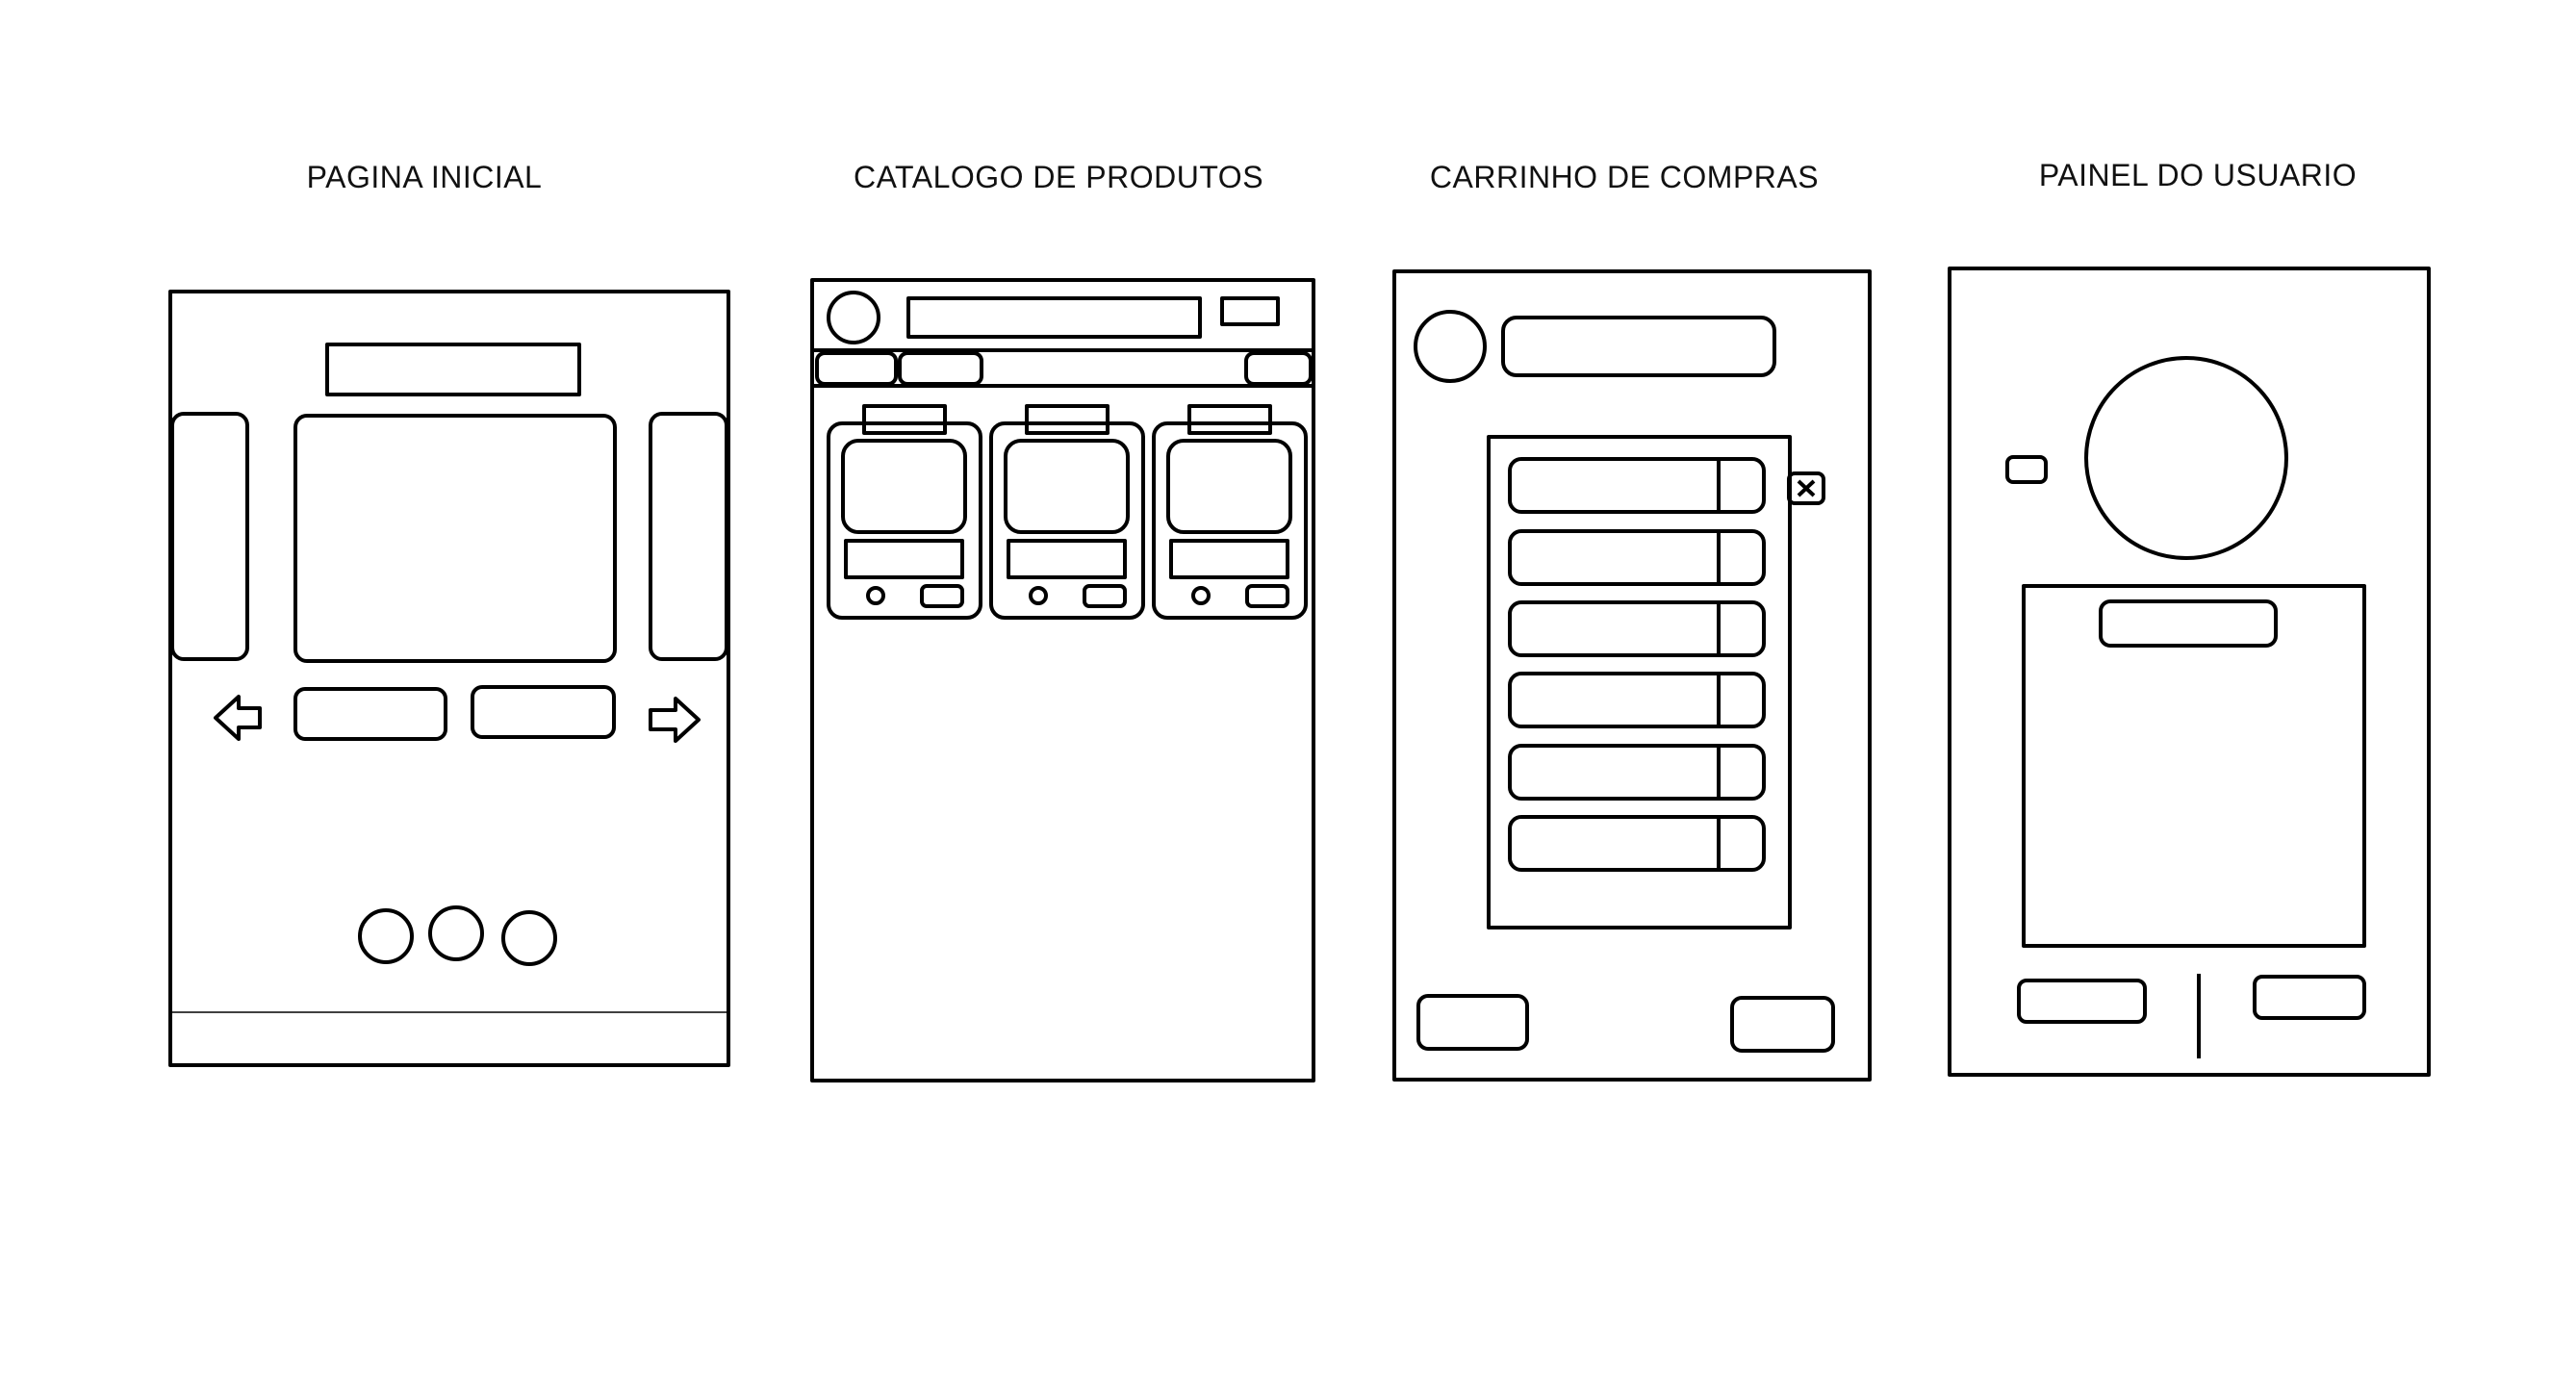  I want to click on user-wireframe, so click(2189, 672).